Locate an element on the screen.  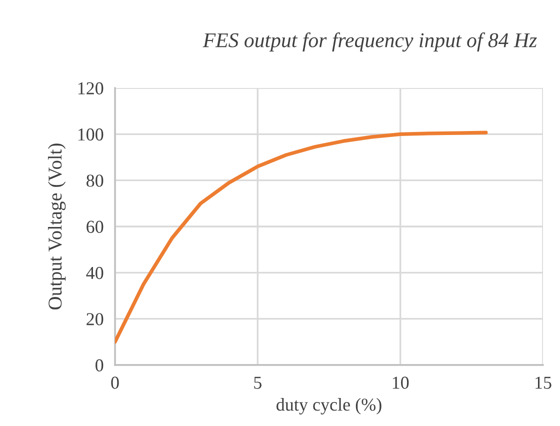
x-tick-label: 10 is located at coordinates (400, 382).